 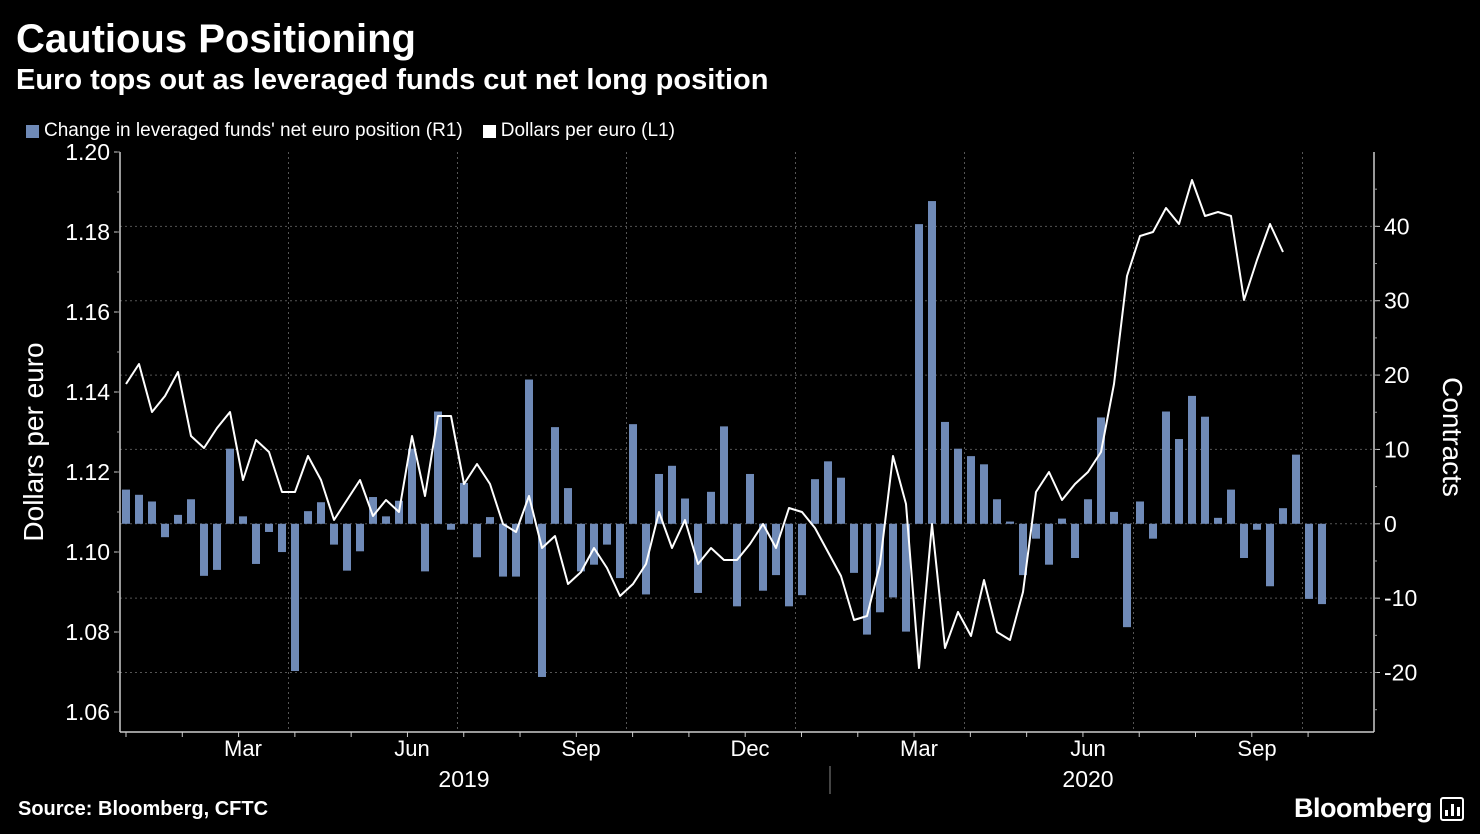 I want to click on tick-label-right: -20, so click(x=1400, y=673).